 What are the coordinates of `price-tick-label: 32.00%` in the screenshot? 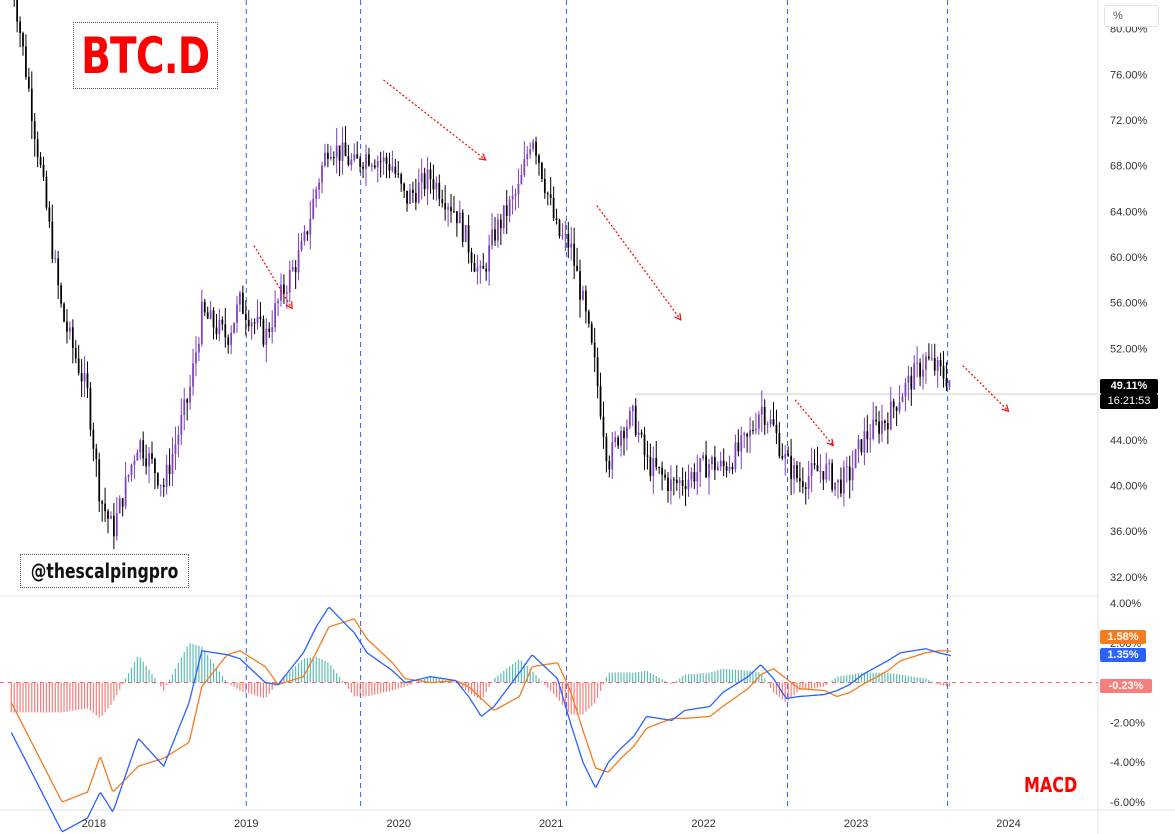 It's located at (1129, 578).